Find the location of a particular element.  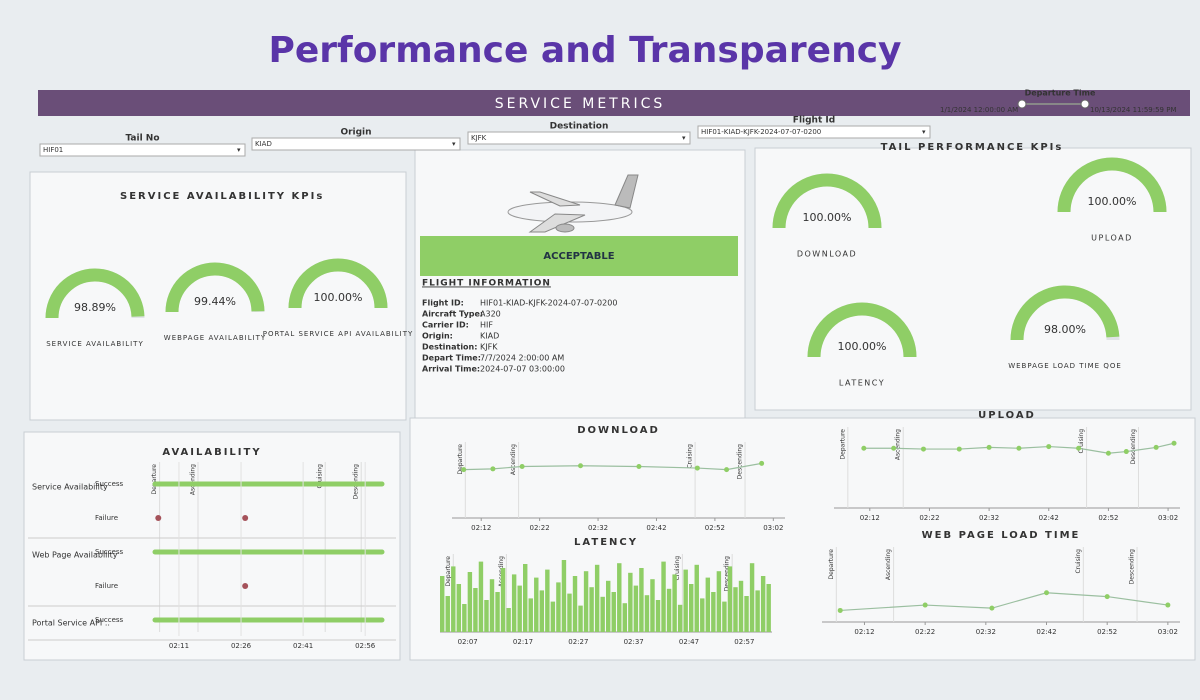

gauge-name: LATENCY is located at coordinates (862, 383).